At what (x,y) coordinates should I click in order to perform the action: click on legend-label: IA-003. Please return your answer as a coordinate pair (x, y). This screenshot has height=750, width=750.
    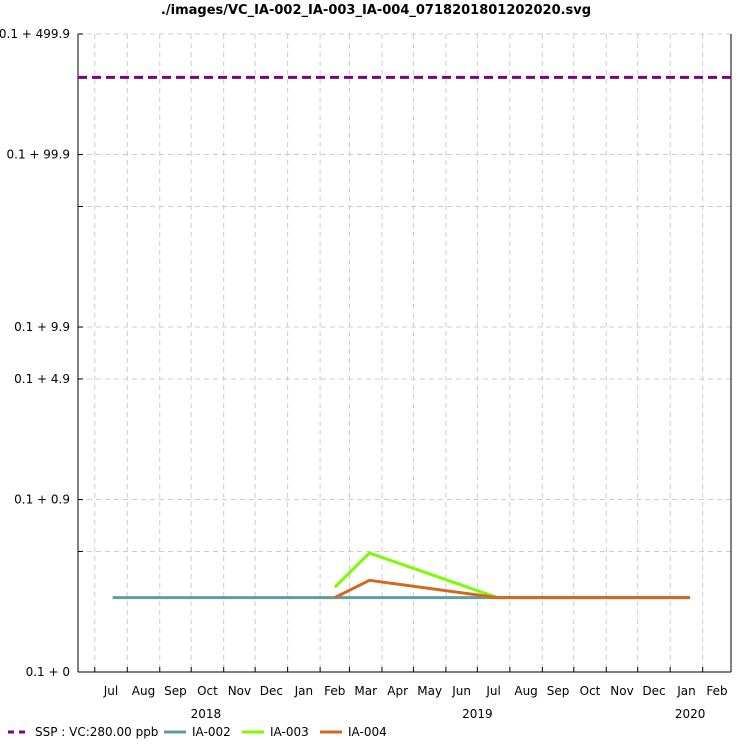
    Looking at the image, I should click on (289, 732).